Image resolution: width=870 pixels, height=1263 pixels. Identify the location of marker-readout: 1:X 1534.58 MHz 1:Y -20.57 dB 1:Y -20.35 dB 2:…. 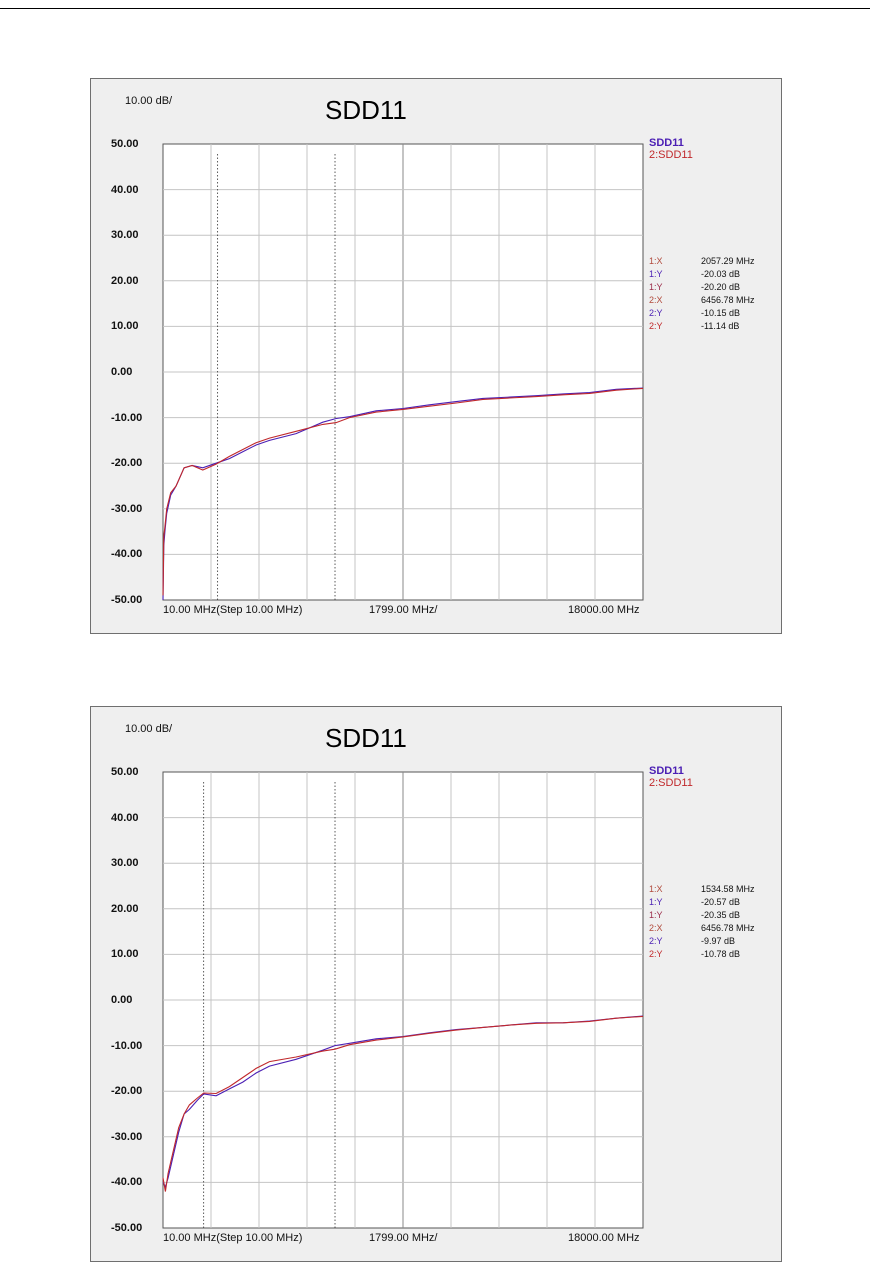
(702, 922).